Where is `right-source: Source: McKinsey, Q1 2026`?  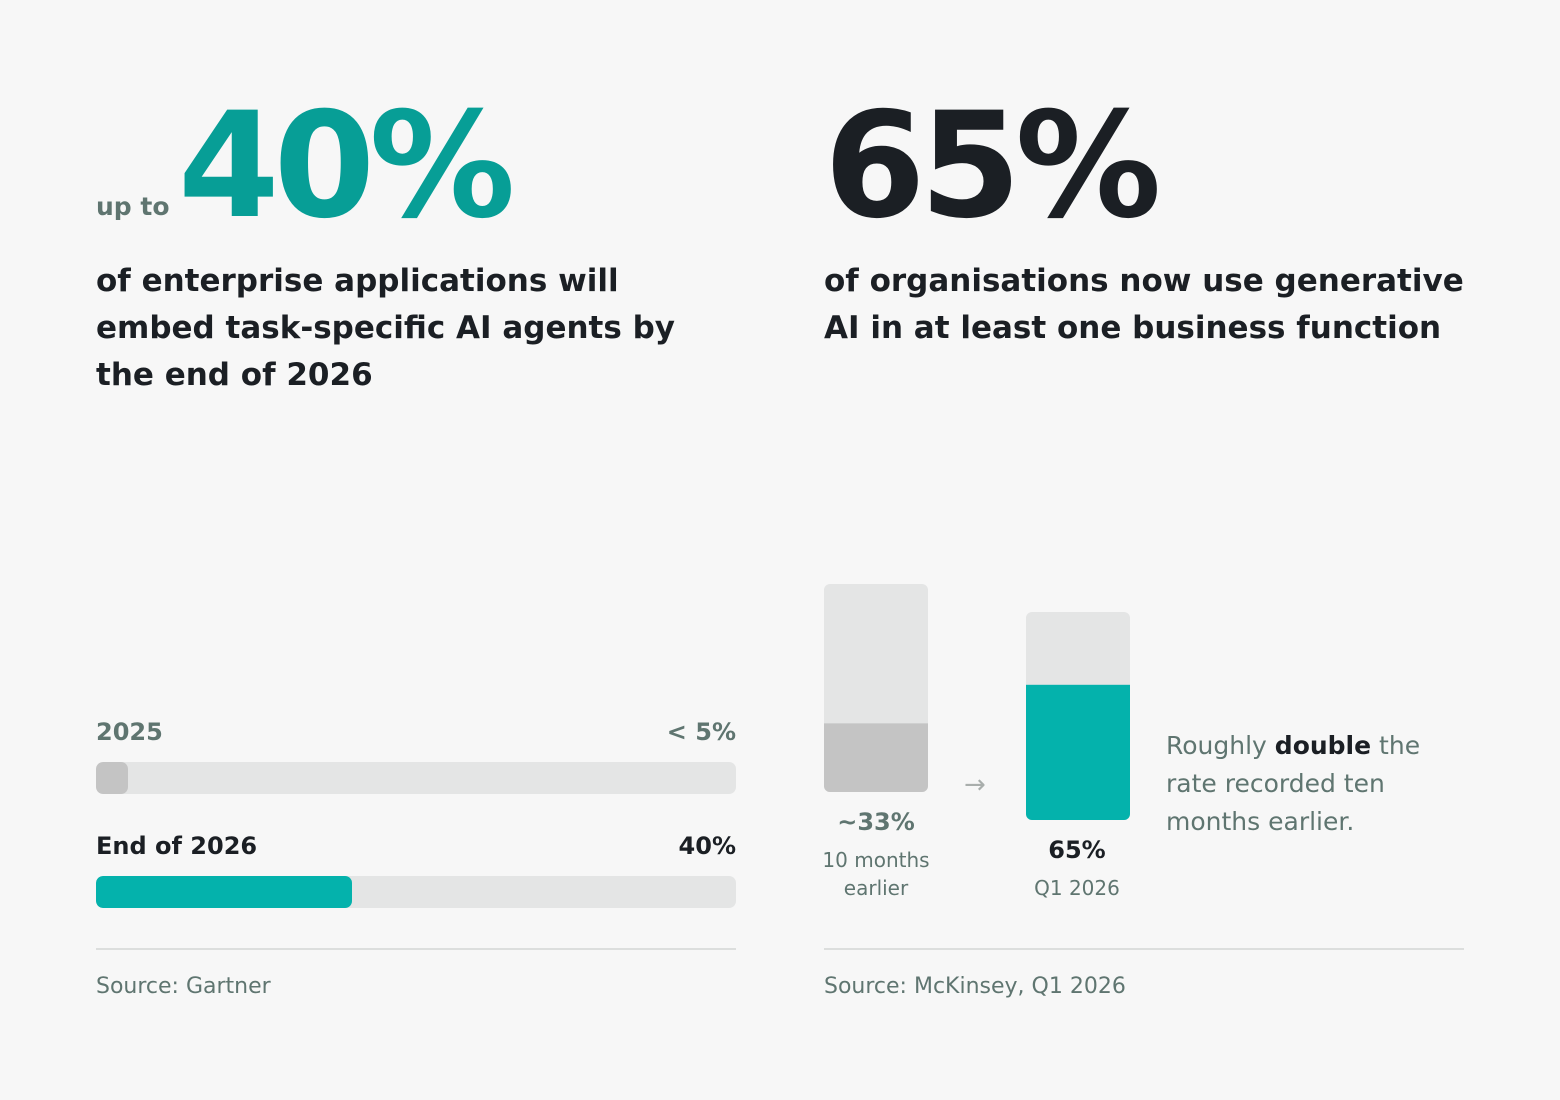
right-source: Source: McKinsey, Q1 2026 is located at coordinates (975, 986).